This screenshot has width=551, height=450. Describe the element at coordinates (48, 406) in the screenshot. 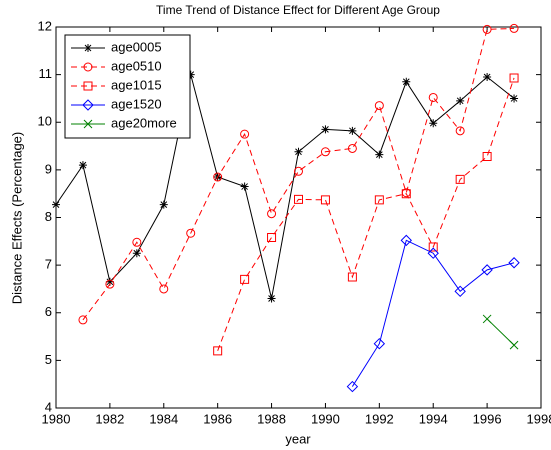

I see `y-tick-label: 4` at that location.